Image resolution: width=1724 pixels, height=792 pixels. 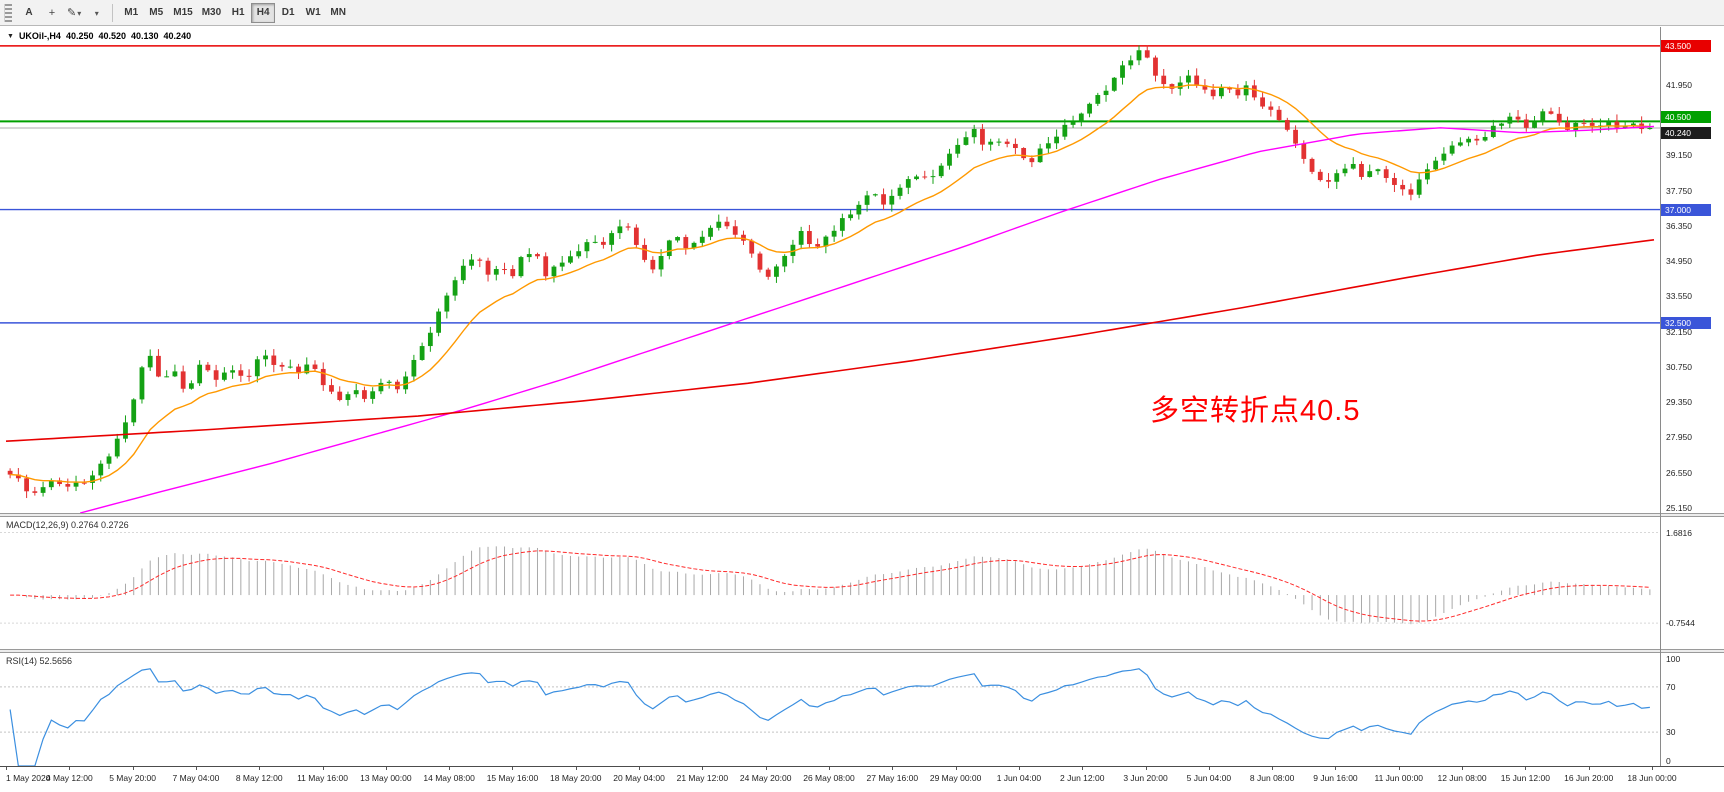 What do you see at coordinates (1686, 209) in the screenshot?
I see `price-level-label: 37.000` at bounding box center [1686, 209].